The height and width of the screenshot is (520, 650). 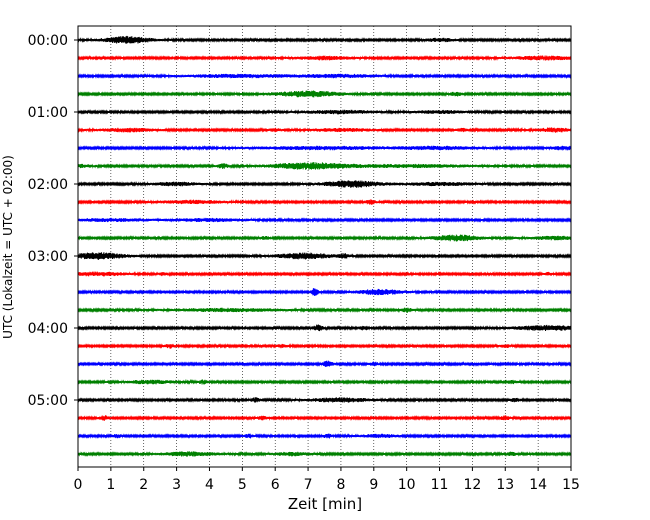 What do you see at coordinates (242, 485) in the screenshot?
I see `x-tick-label-5: 5` at bounding box center [242, 485].